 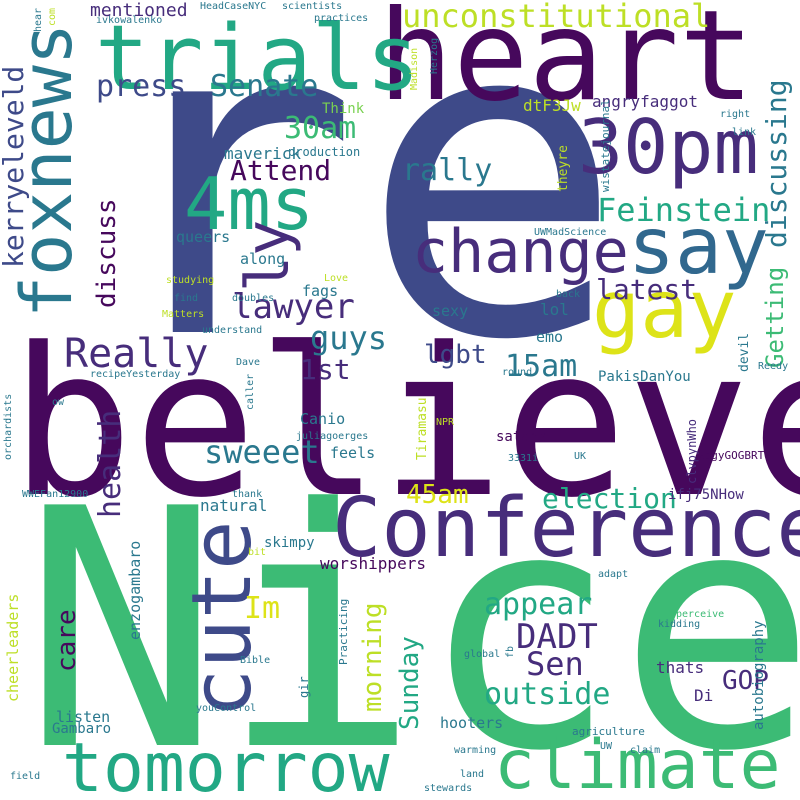 What do you see at coordinates (83, 717) in the screenshot?
I see `word-listen: listen` at bounding box center [83, 717].